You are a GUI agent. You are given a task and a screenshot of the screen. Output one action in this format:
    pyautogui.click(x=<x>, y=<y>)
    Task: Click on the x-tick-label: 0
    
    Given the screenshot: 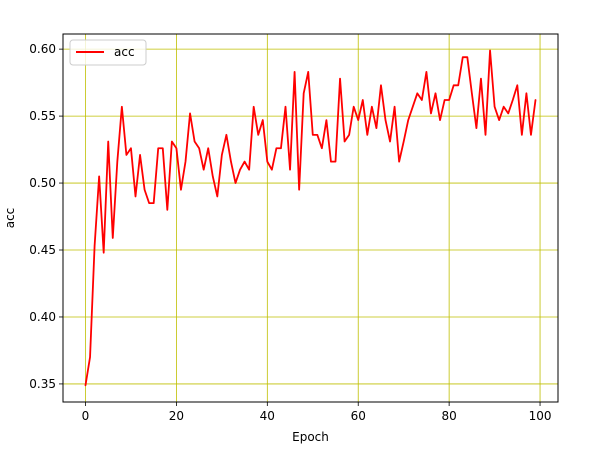 What is the action you would take?
    pyautogui.click(x=86, y=416)
    